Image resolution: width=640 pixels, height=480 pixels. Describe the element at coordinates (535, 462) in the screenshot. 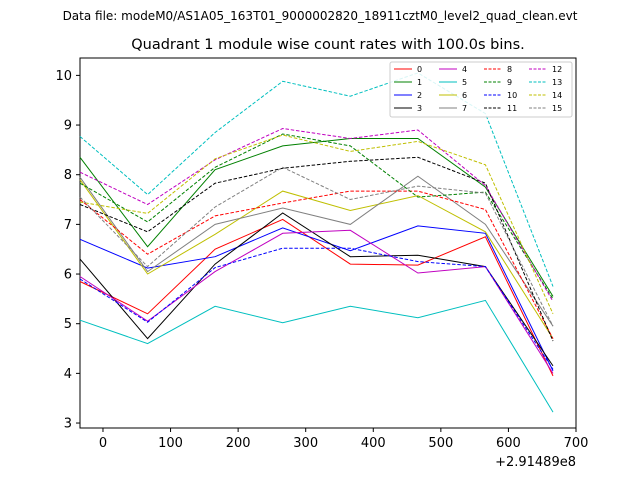

I see `x-offset-label: +2.91489e8` at that location.